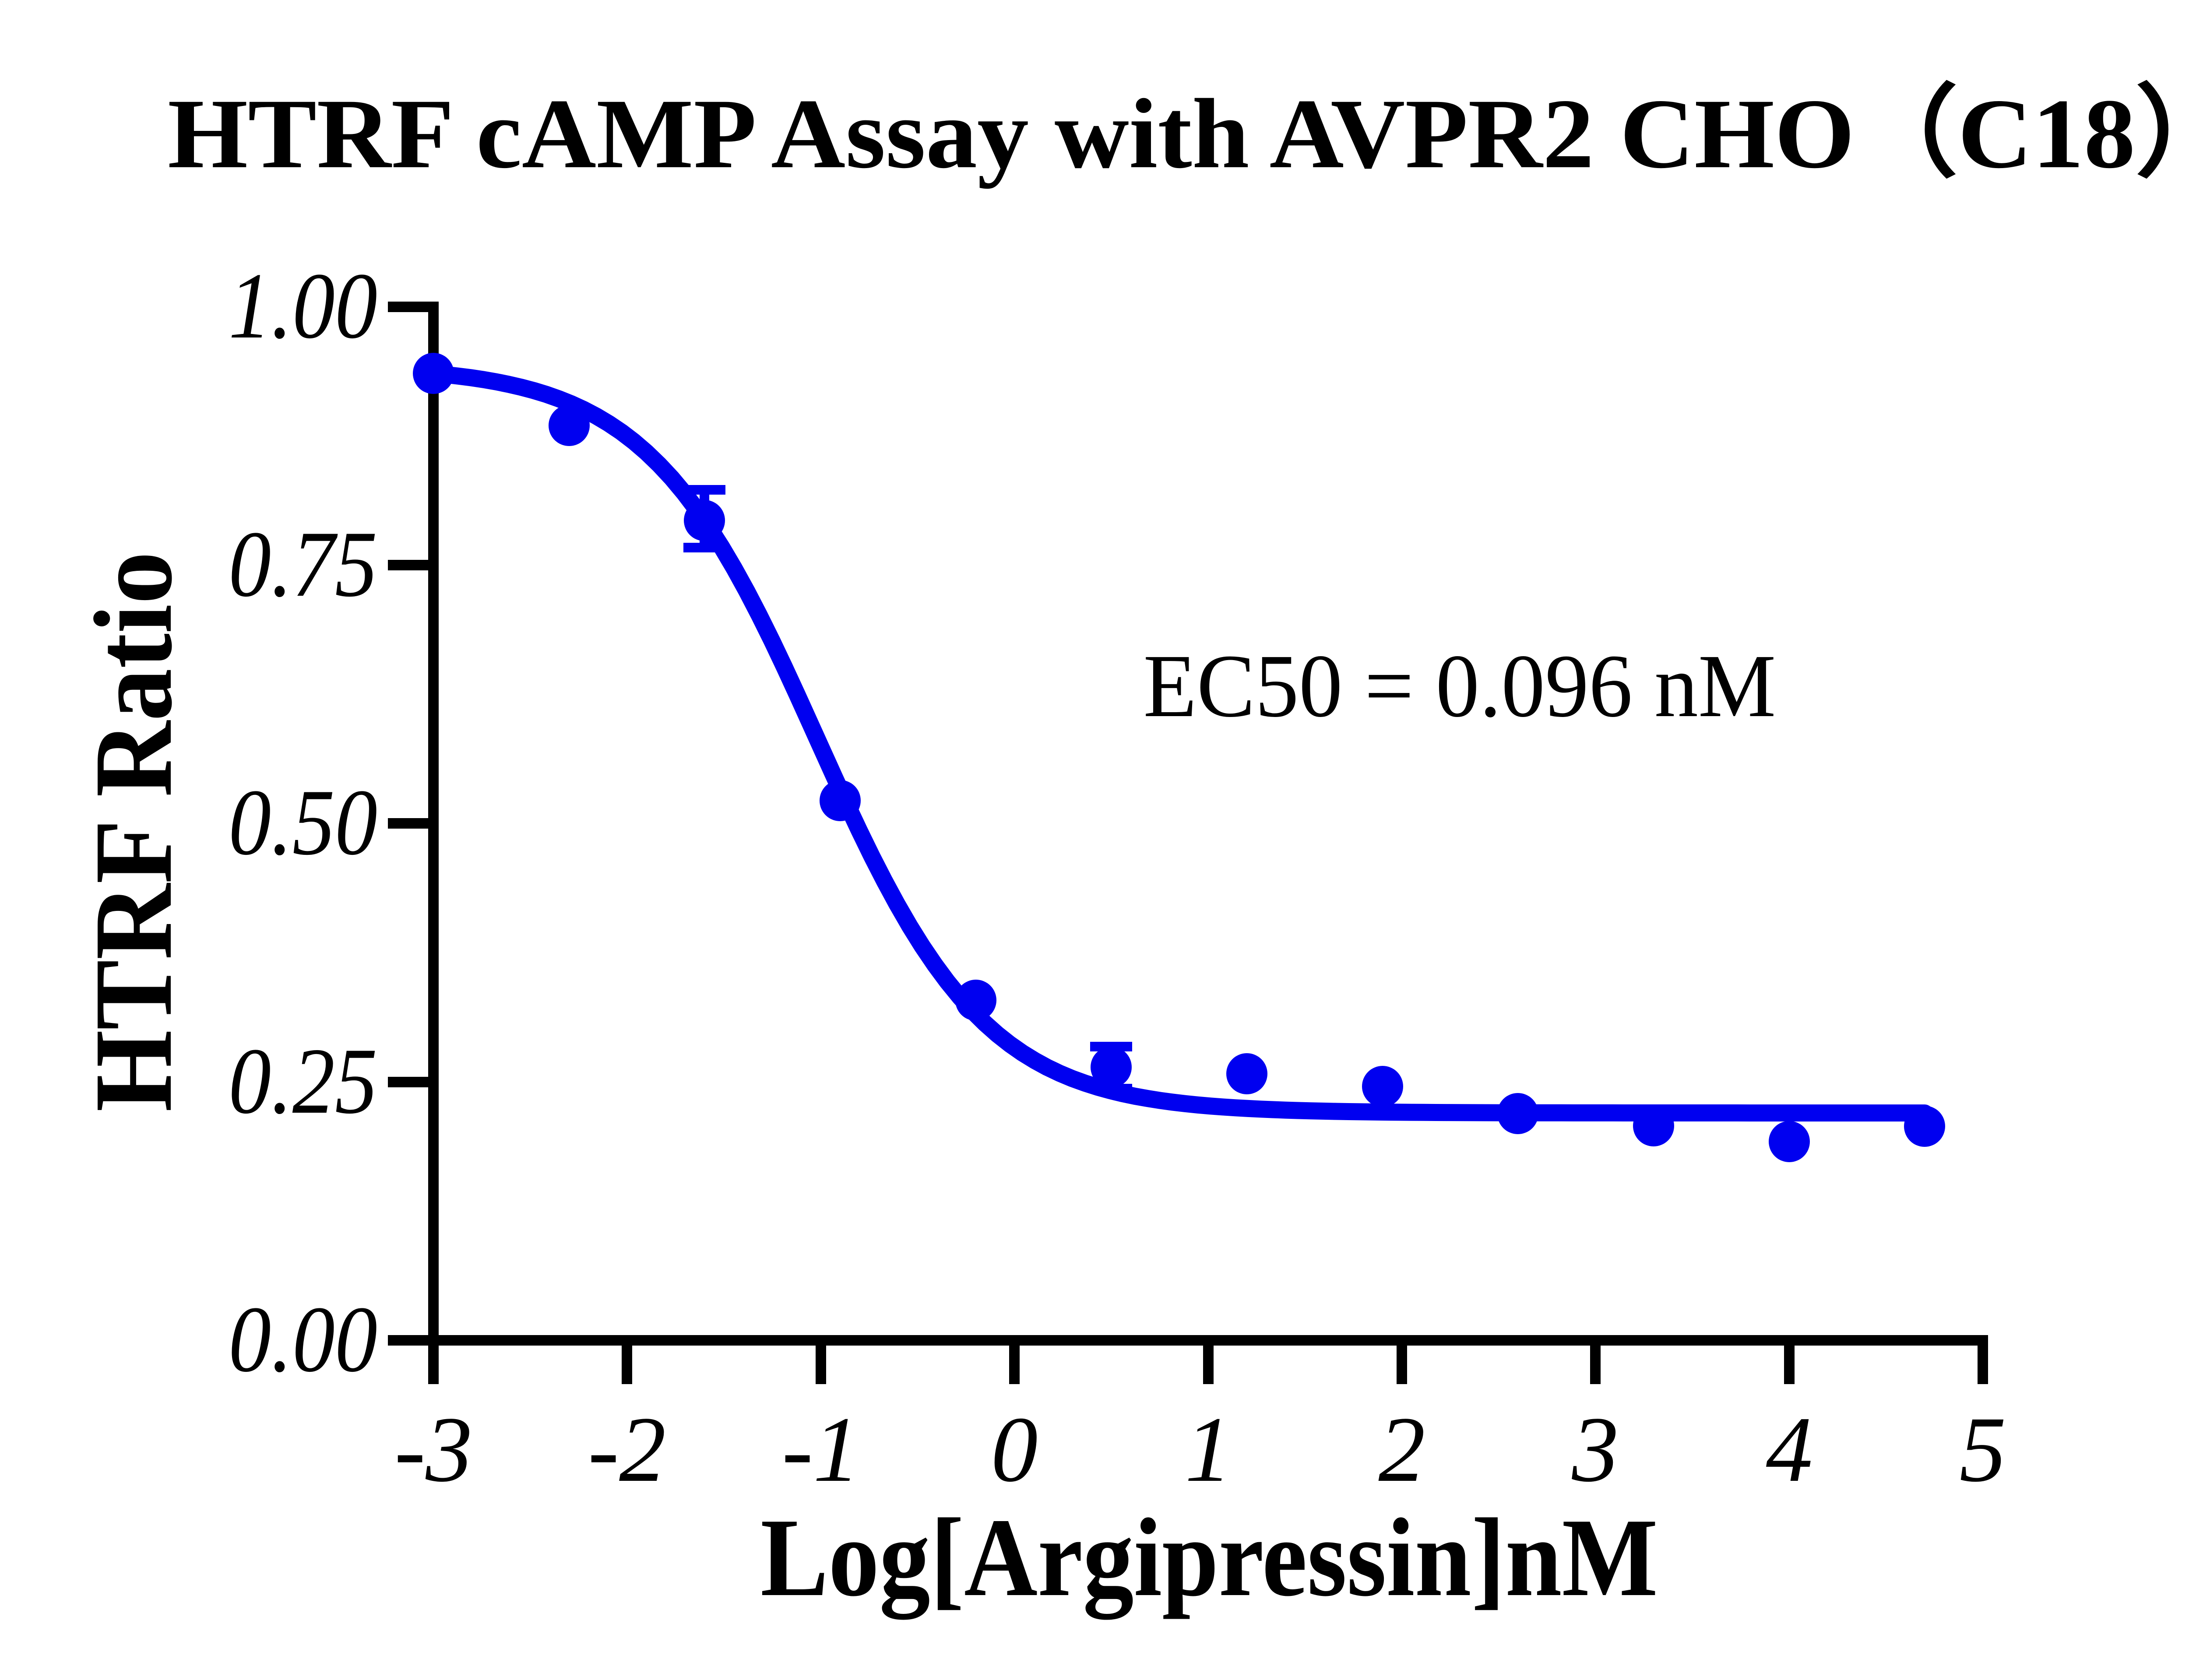 The width and height of the screenshot is (2189, 1680). What do you see at coordinates (433, 1449) in the screenshot?
I see `svg-text: -3` at bounding box center [433, 1449].